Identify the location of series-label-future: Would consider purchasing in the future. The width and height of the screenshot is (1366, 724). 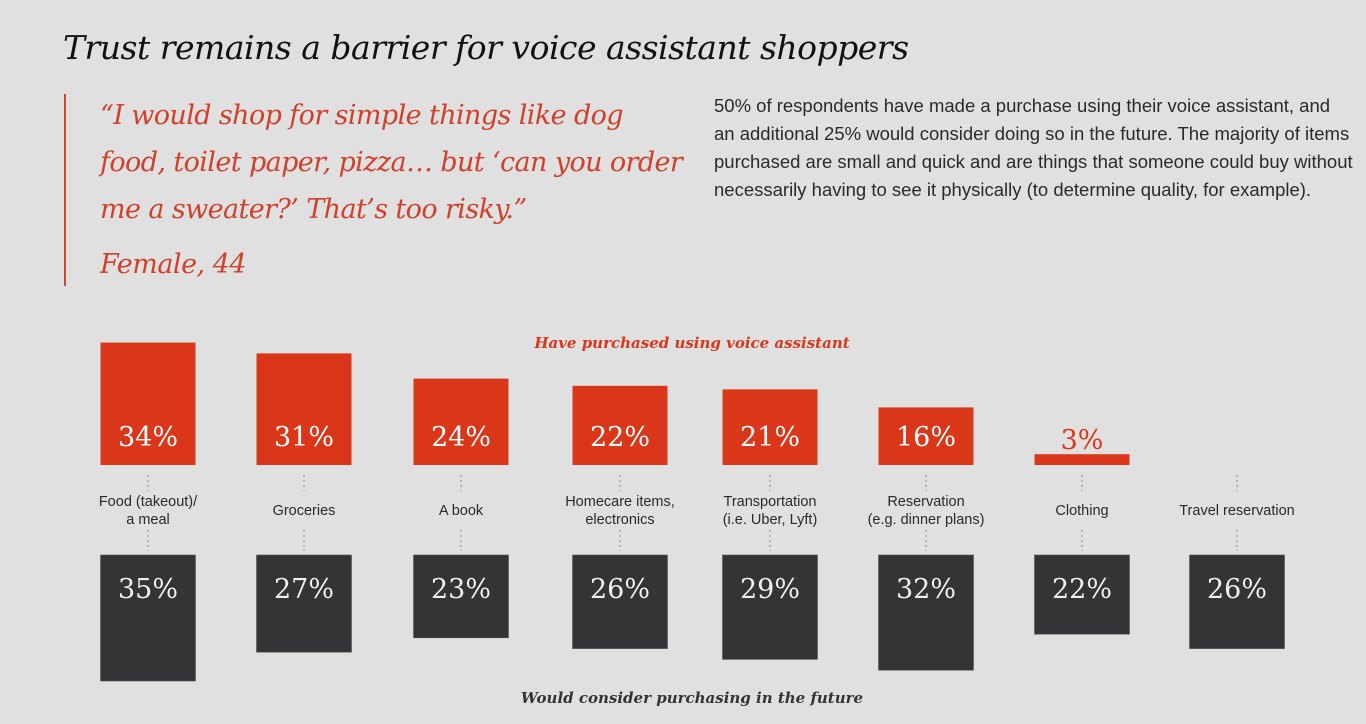
(692, 698).